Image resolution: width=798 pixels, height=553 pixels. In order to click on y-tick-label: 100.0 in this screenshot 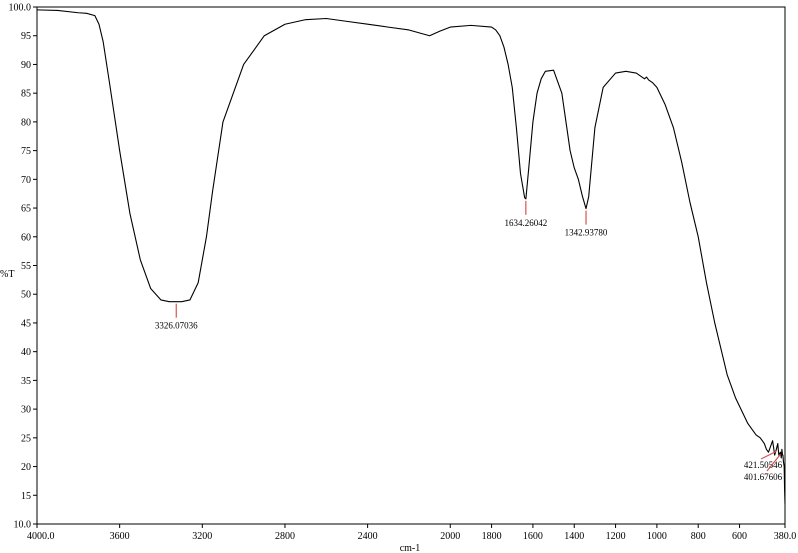, I will do `click(20, 8)`.